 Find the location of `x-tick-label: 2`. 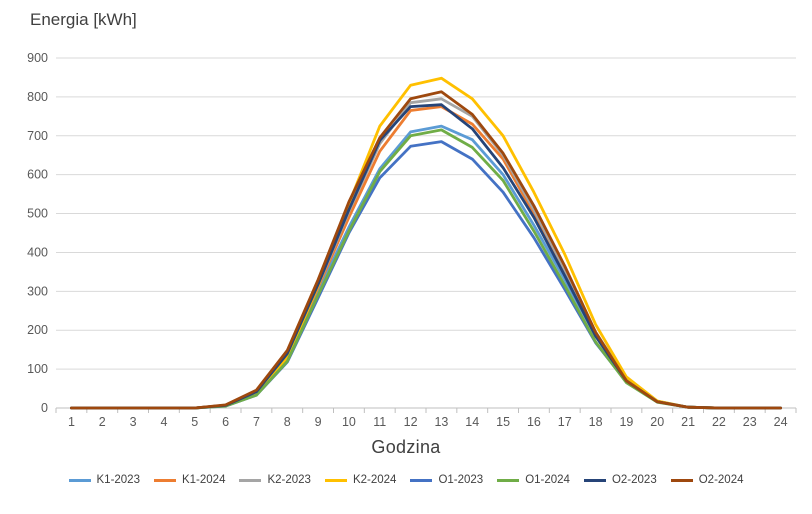

x-tick-label: 2 is located at coordinates (102, 422).